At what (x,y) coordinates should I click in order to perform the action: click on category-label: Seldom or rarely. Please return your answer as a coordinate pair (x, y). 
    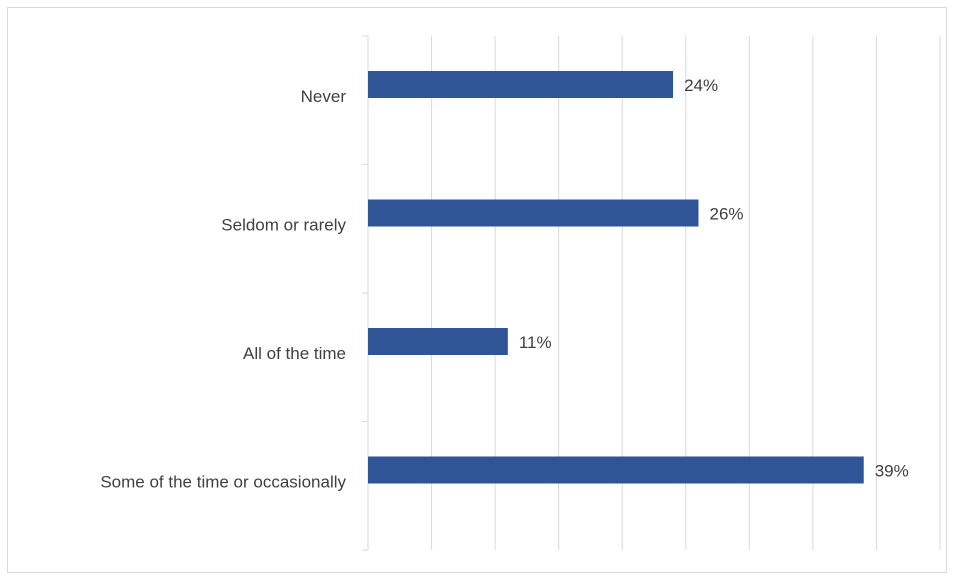
    Looking at the image, I should click on (283, 225).